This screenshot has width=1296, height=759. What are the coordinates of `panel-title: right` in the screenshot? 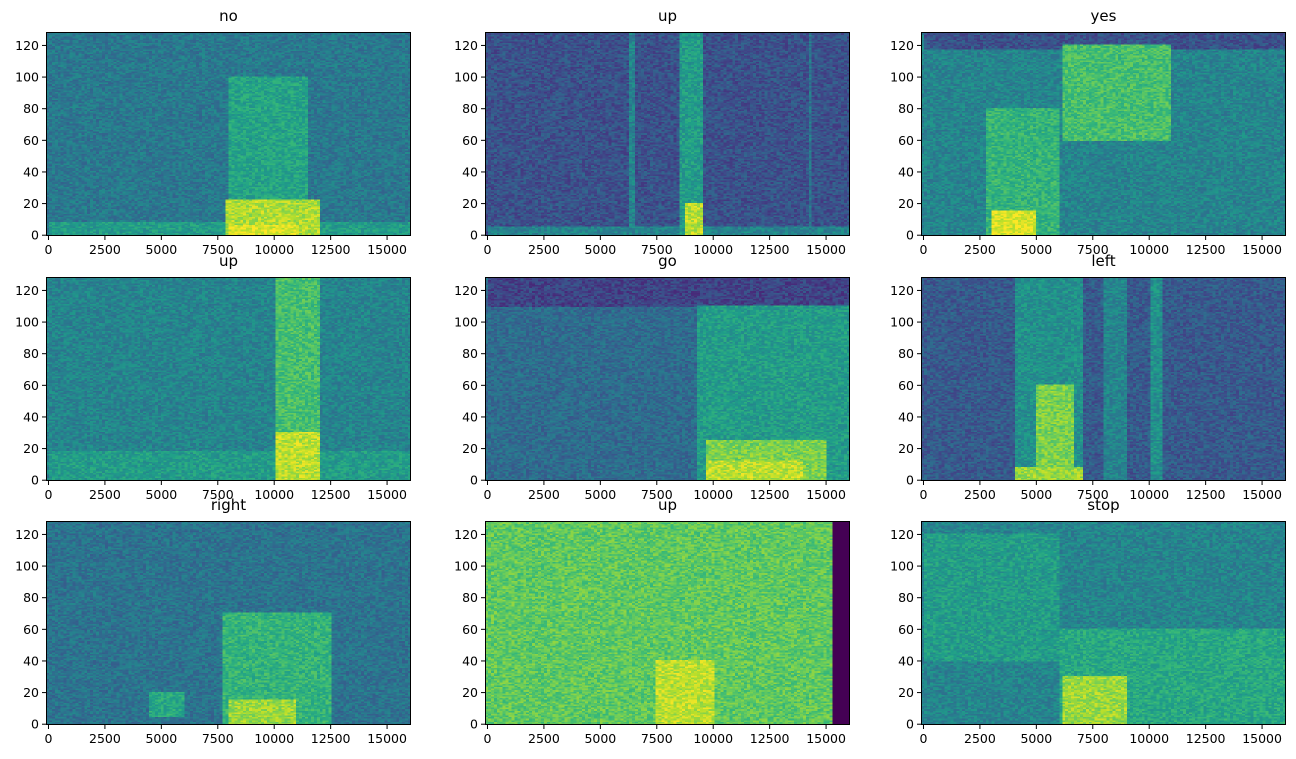 It's located at (228, 505).